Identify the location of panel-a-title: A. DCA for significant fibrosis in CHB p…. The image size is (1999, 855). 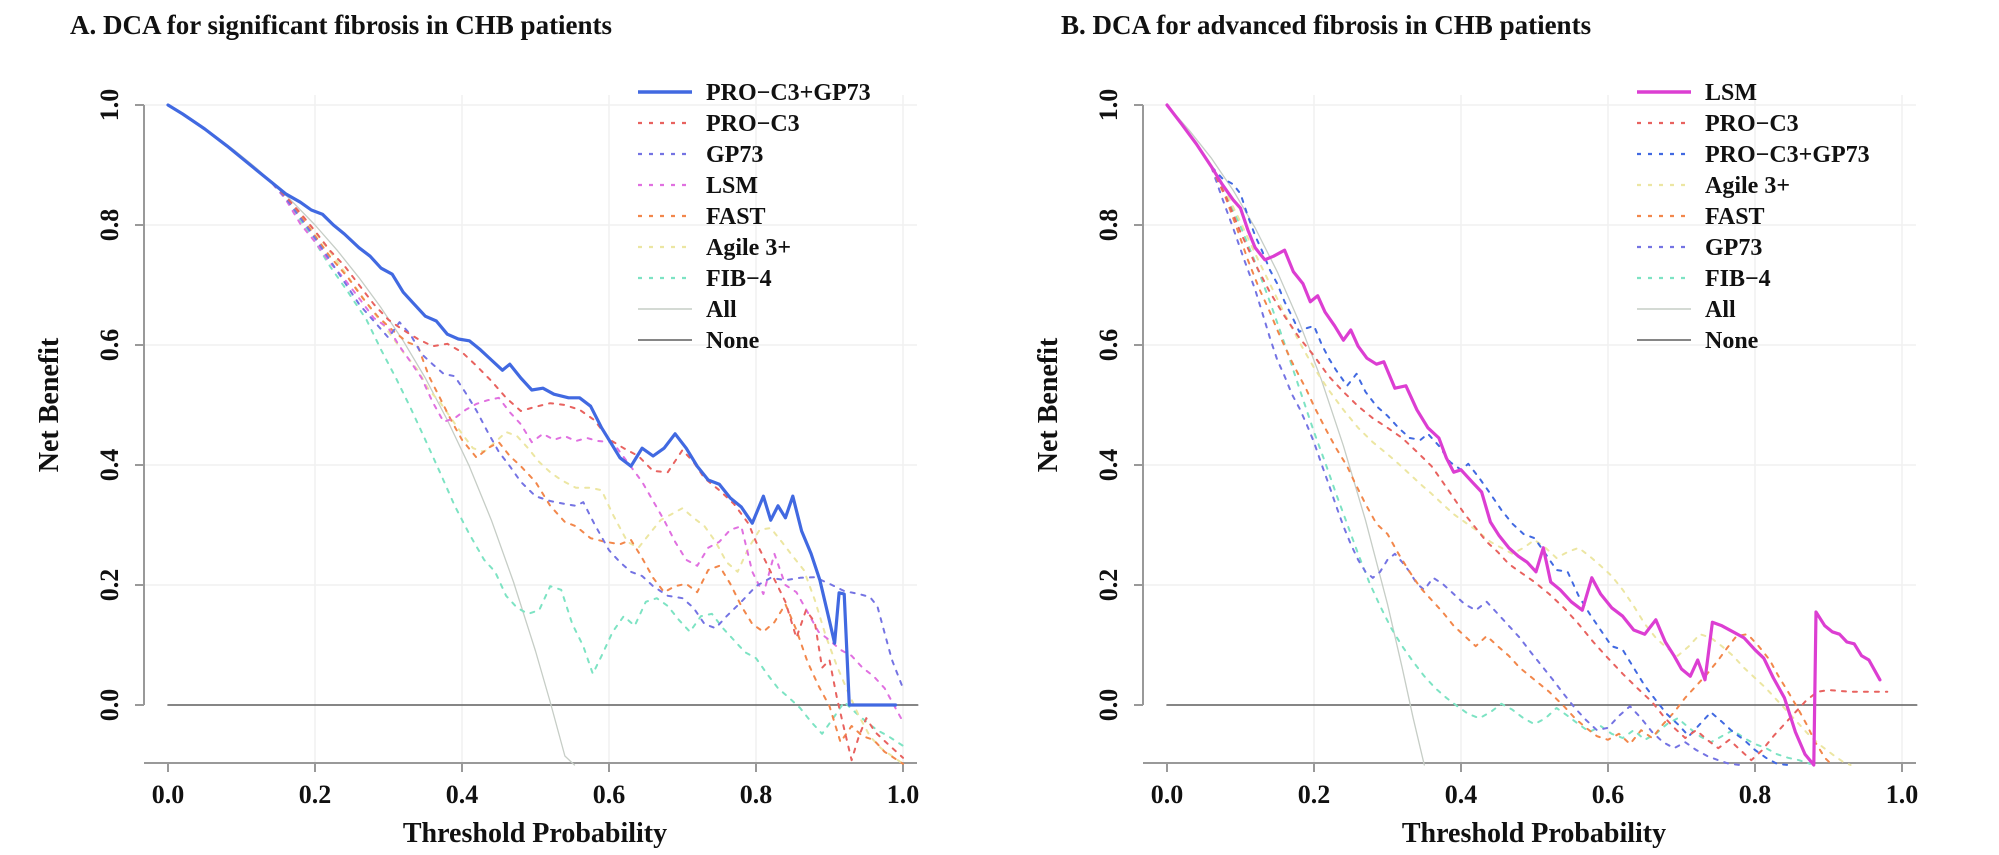
(341, 25).